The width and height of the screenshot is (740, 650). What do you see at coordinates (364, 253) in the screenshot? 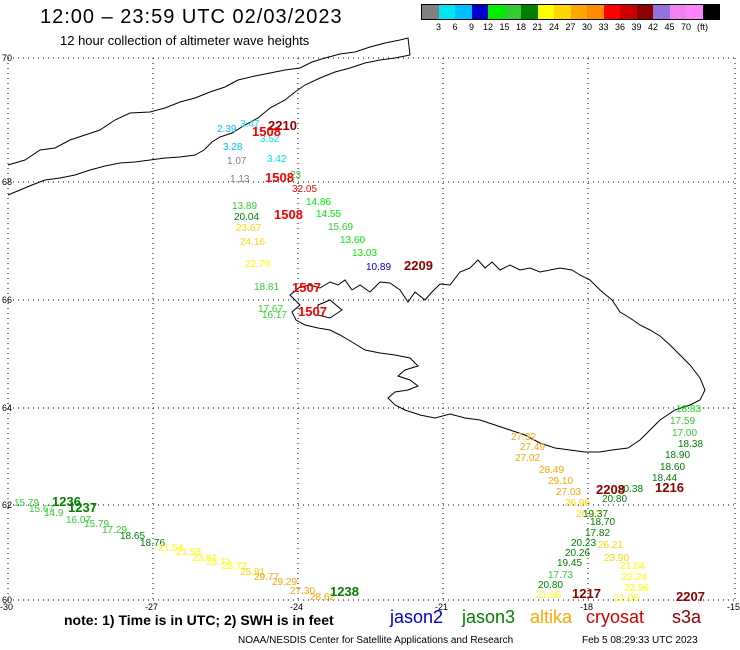
I see `swh-value-label: 13.03` at bounding box center [364, 253].